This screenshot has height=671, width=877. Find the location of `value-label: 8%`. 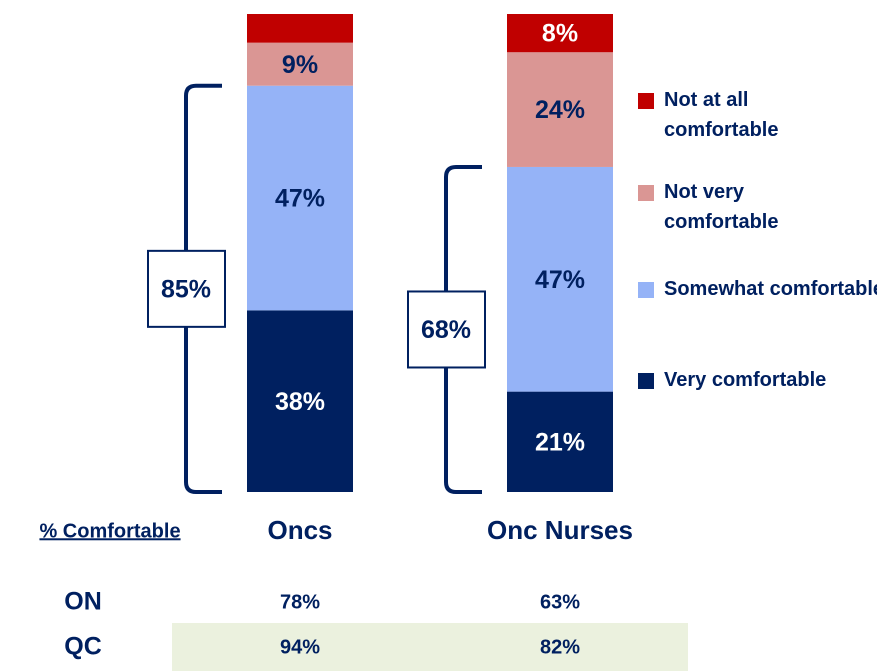

value-label: 8% is located at coordinates (560, 34).